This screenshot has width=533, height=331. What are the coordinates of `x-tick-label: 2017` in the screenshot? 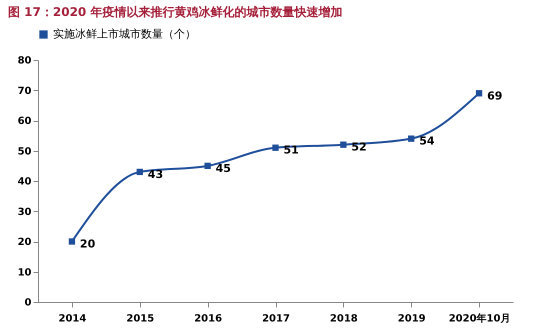 It's located at (276, 319).